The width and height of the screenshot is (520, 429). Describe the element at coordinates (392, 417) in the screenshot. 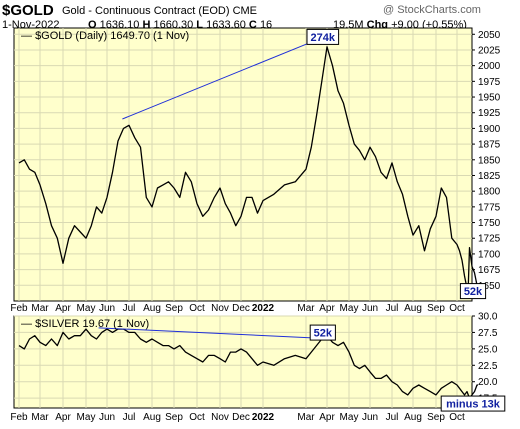

I see `silver-xtick-label-16: Jul` at that location.